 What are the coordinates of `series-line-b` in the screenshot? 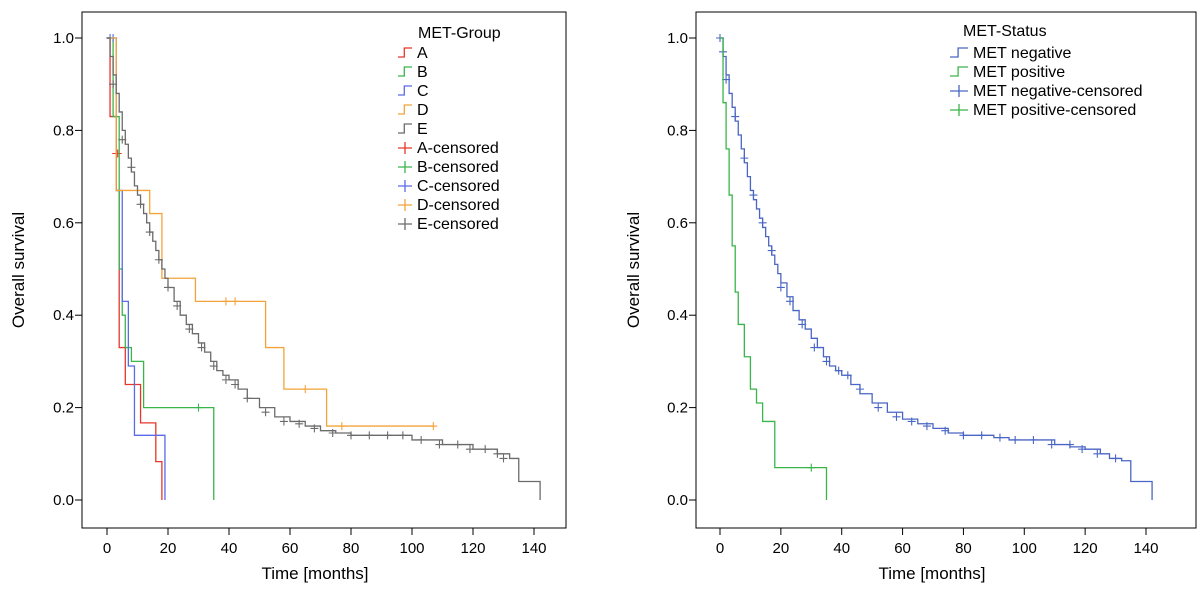 It's located at (161, 268).